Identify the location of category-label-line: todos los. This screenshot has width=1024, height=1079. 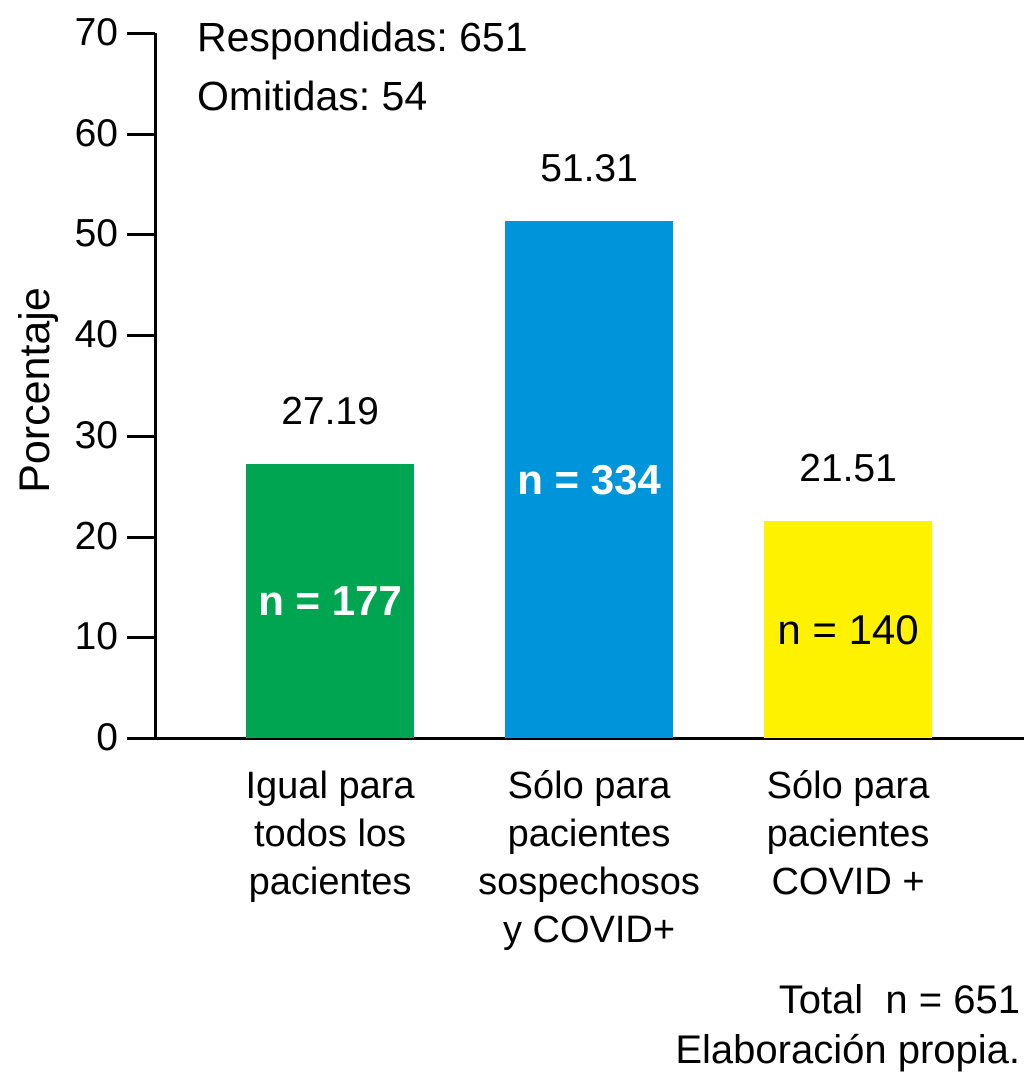
(330, 834).